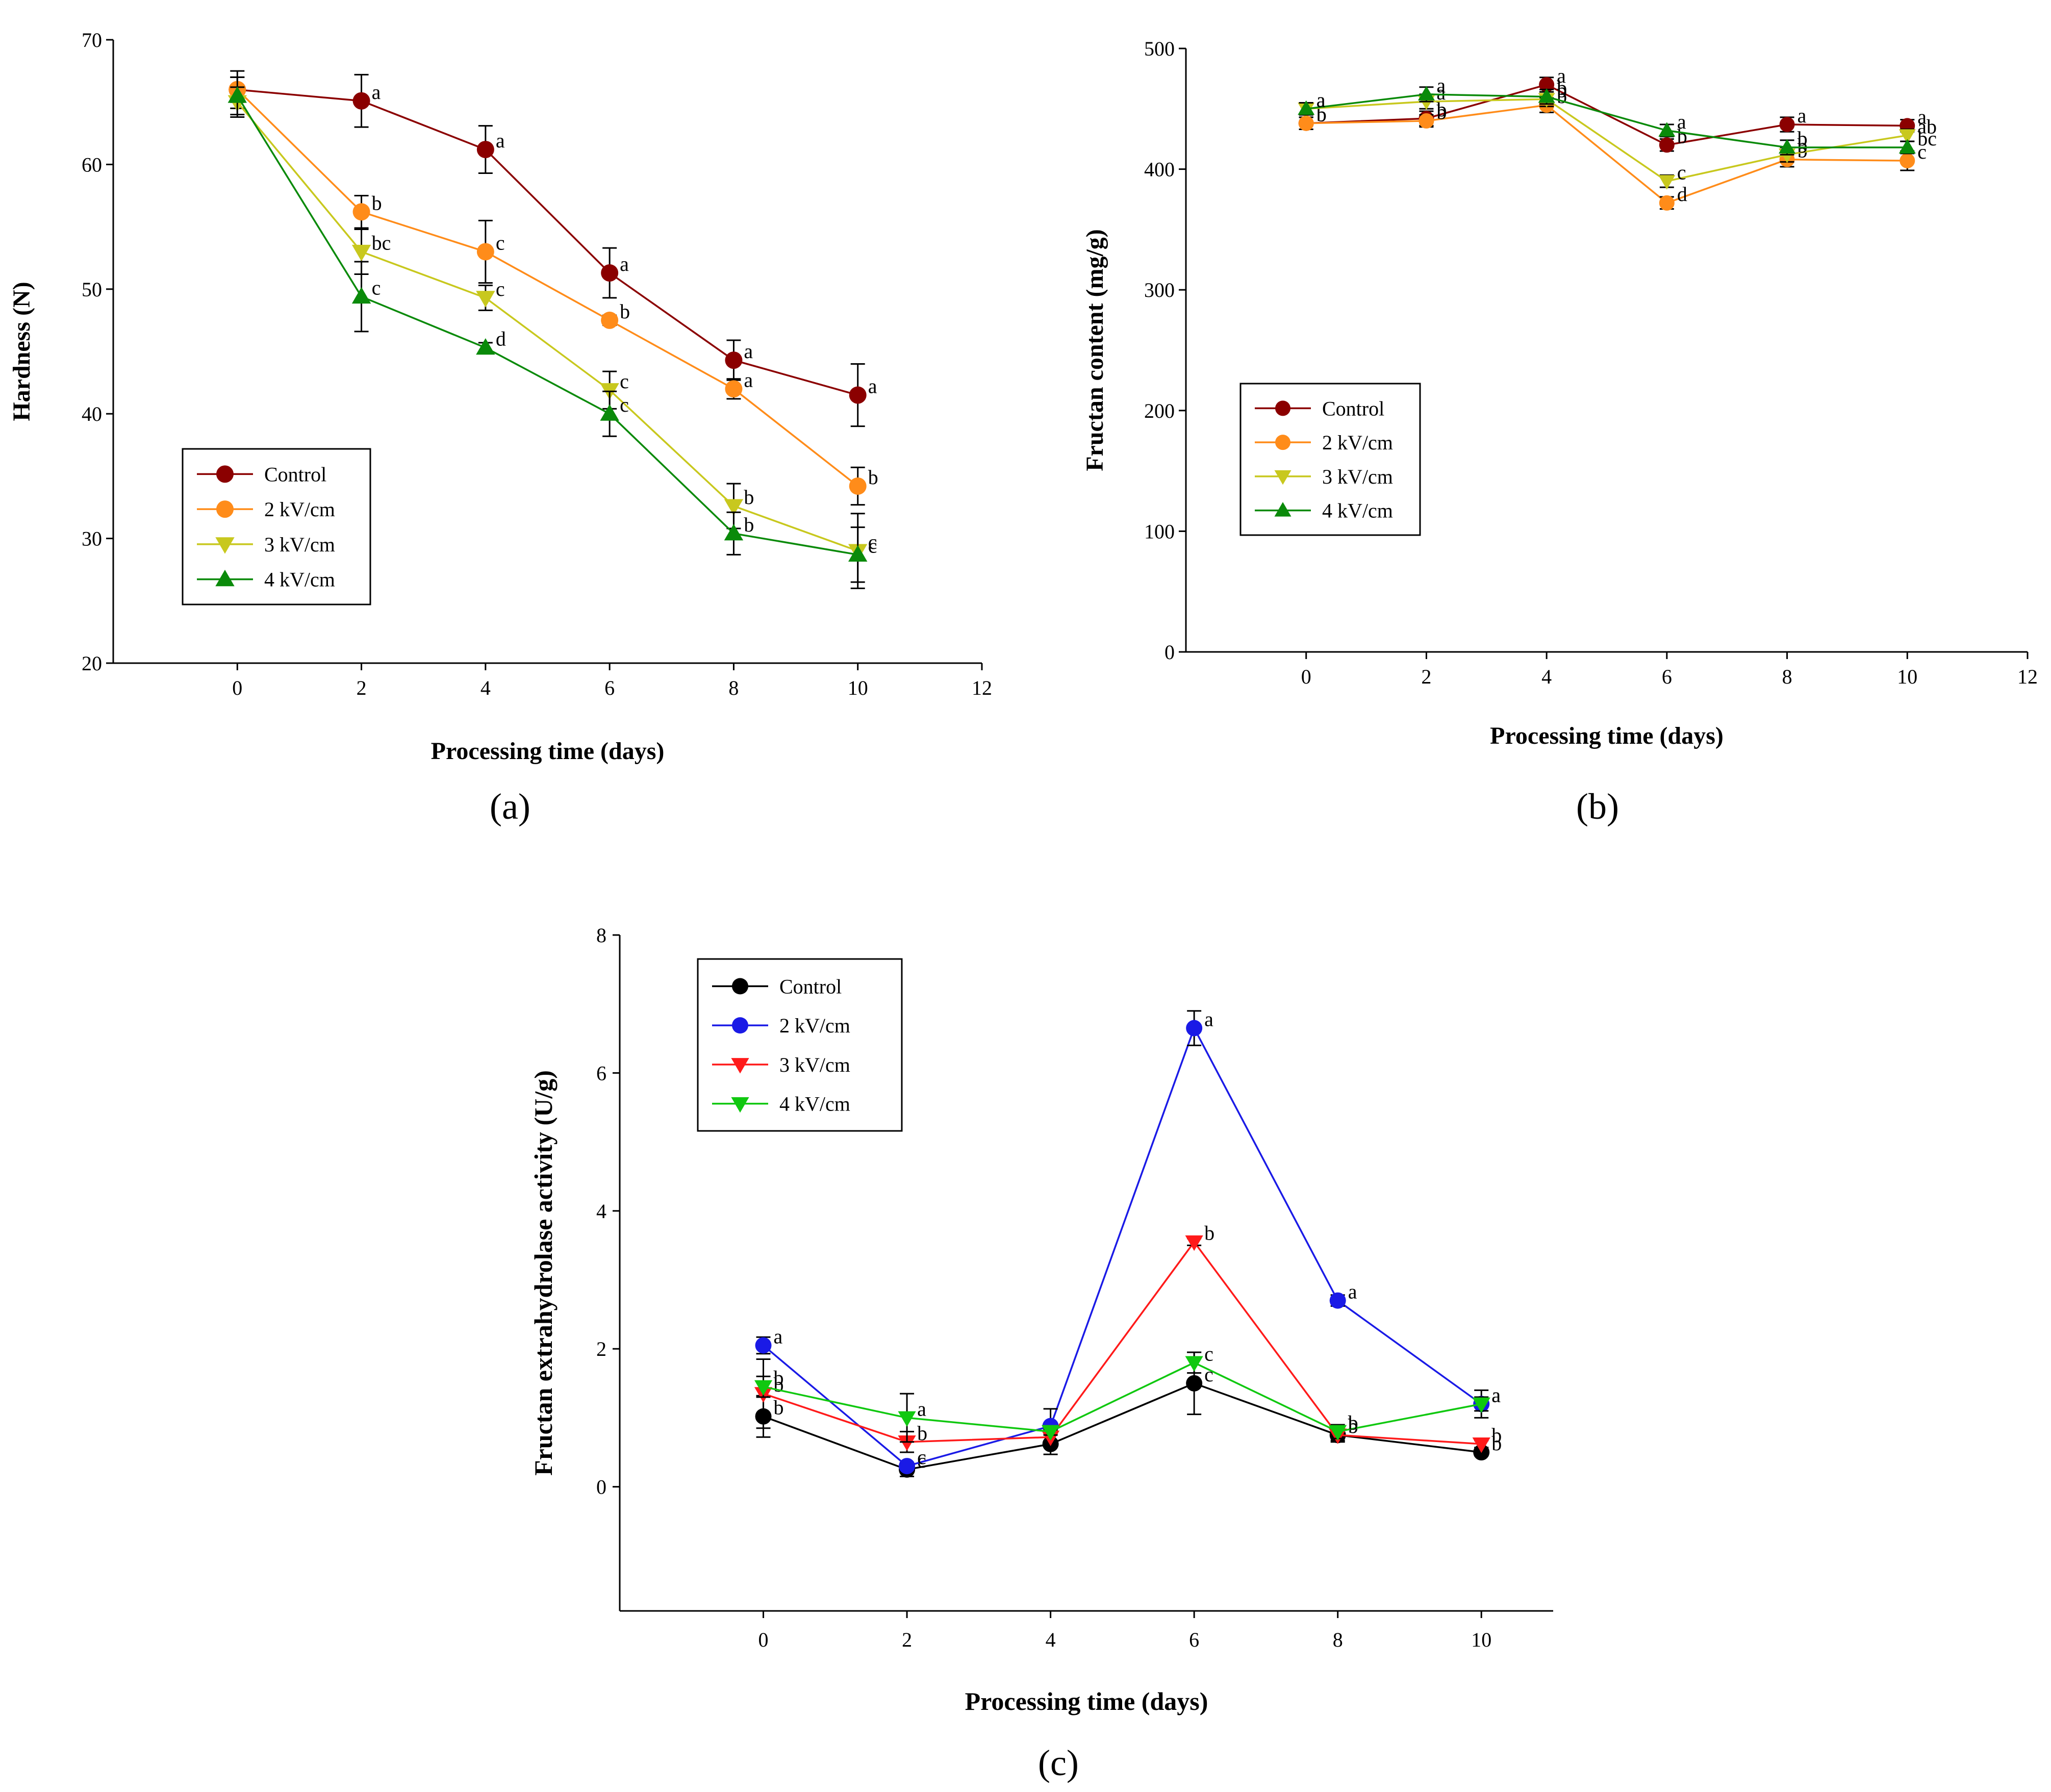 The height and width of the screenshot is (1792, 2051). What do you see at coordinates (1802, 116) in the screenshot?
I see `chart2-series-control-significance-letter: a` at bounding box center [1802, 116].